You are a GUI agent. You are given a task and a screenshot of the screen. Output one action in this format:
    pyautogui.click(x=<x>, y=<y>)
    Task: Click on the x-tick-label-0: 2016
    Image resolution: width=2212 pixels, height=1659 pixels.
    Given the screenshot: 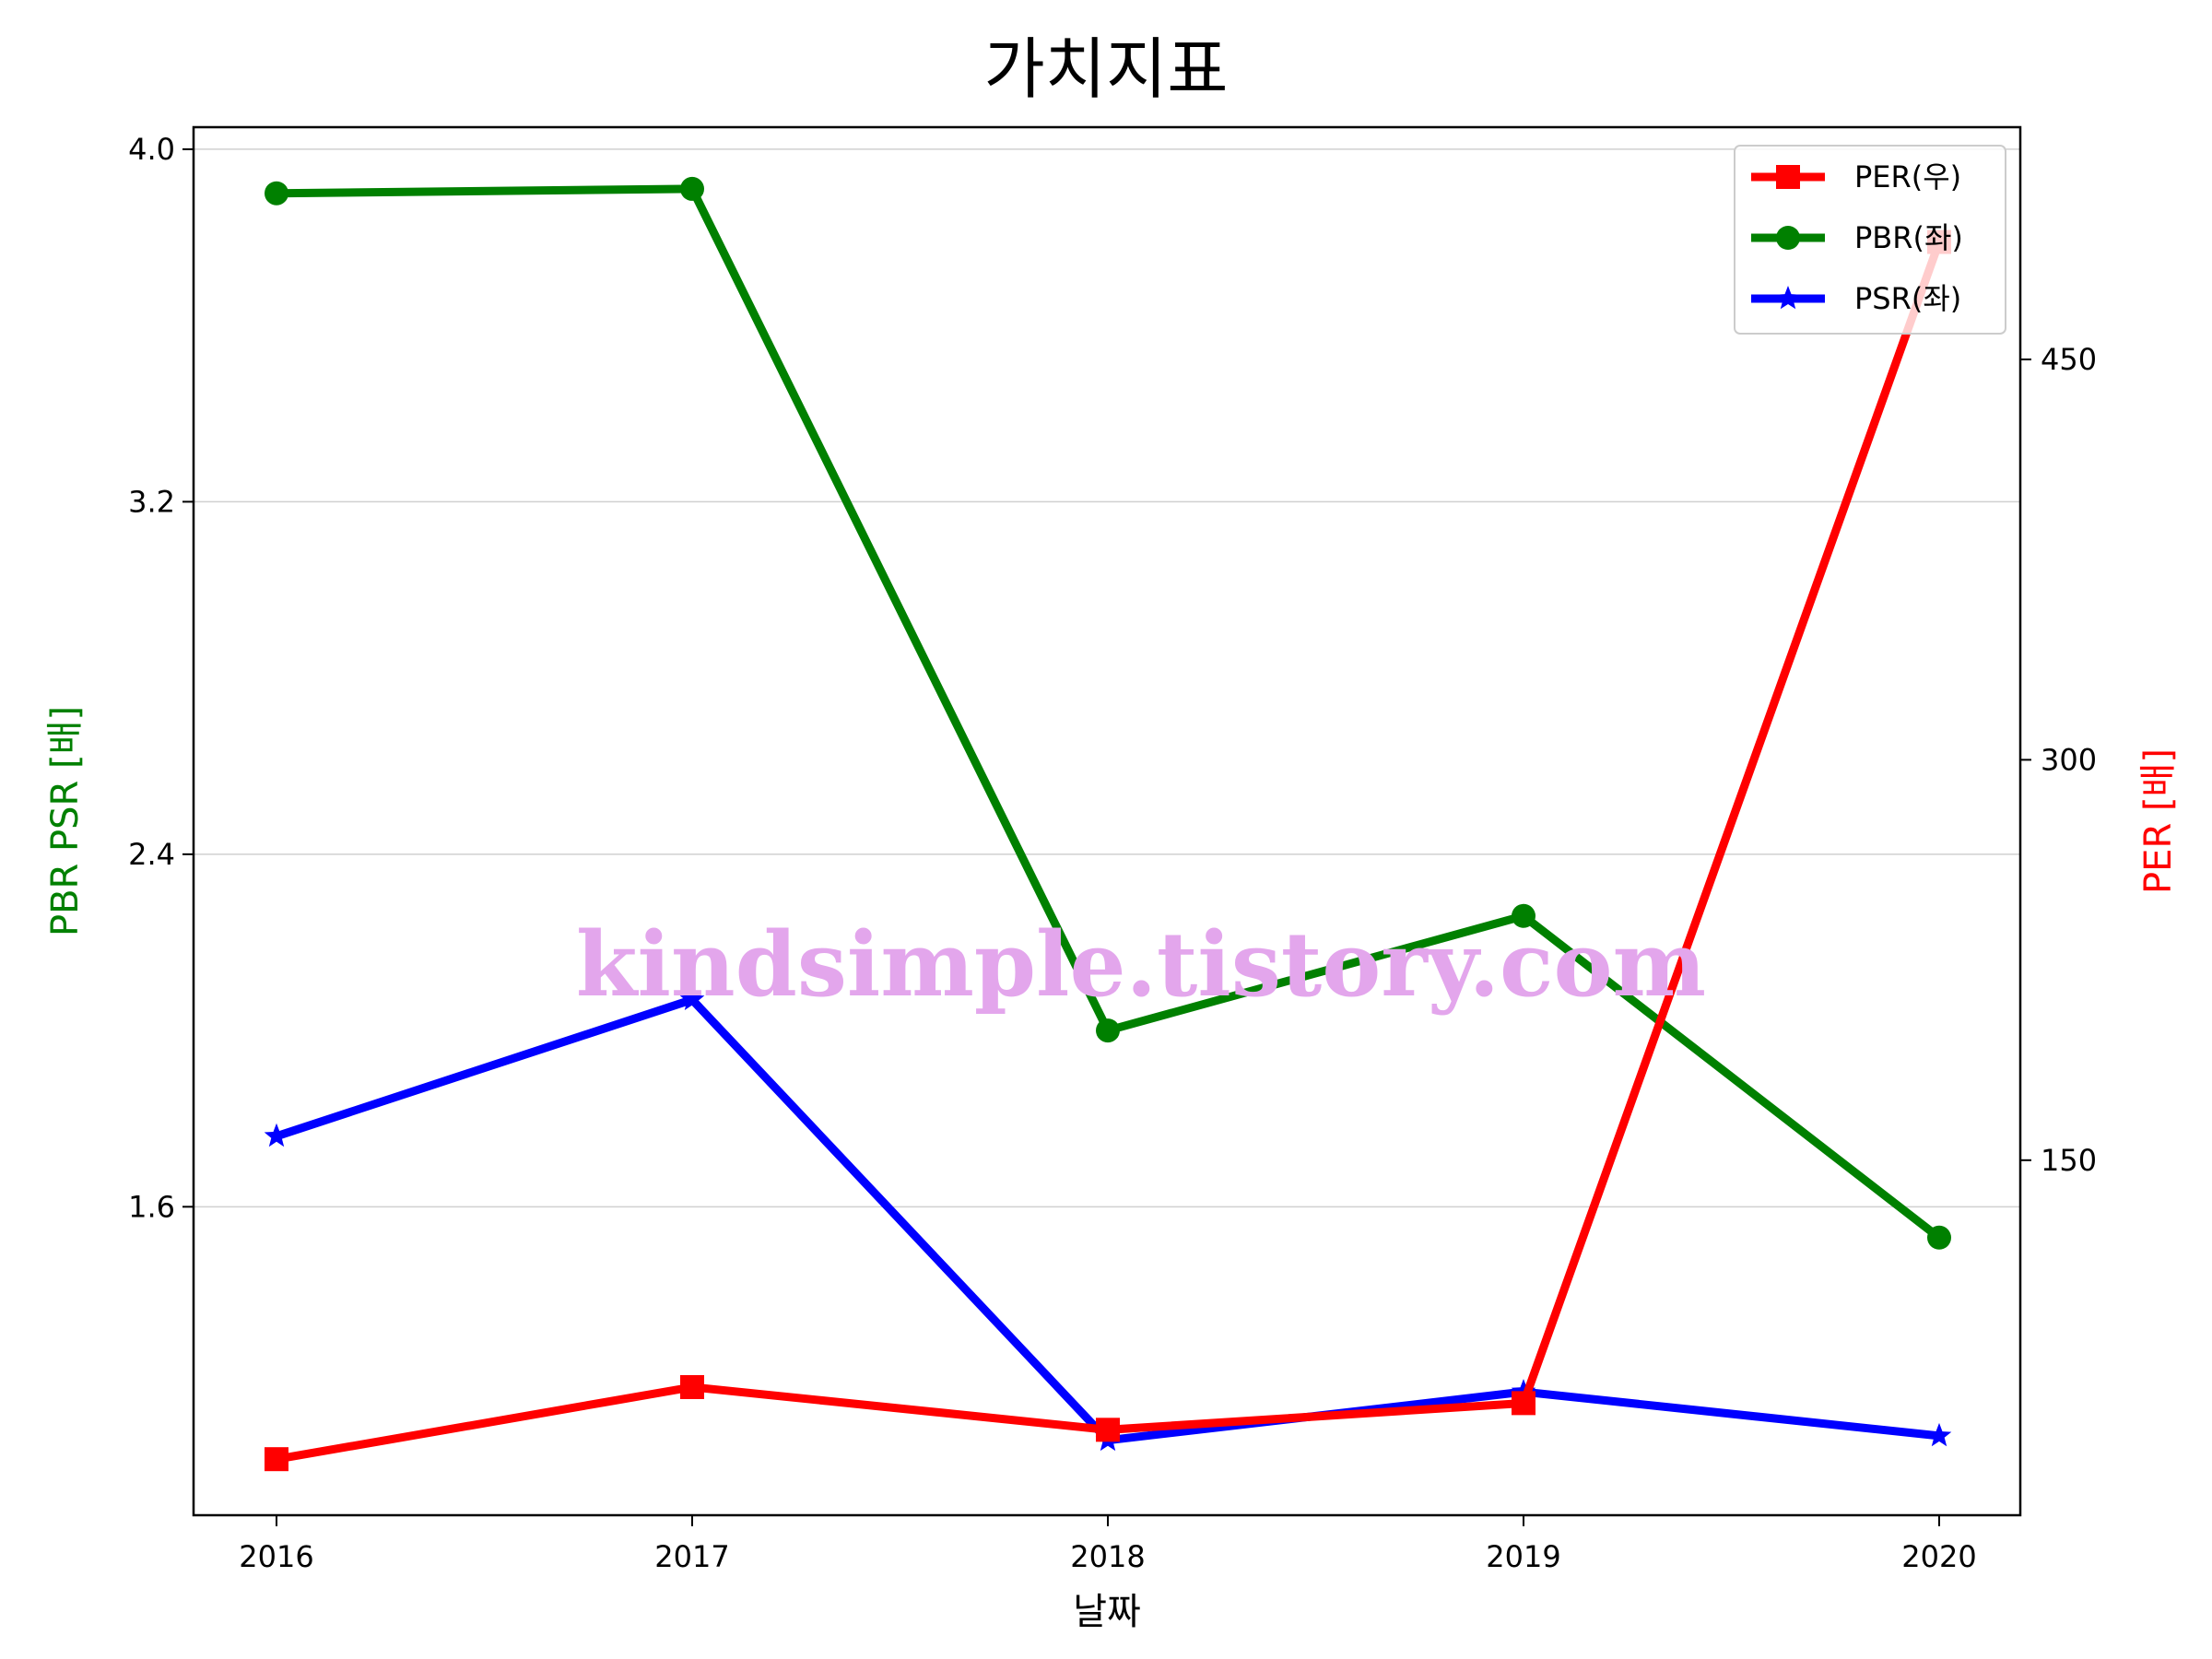 What is the action you would take?
    pyautogui.click(x=276, y=1556)
    